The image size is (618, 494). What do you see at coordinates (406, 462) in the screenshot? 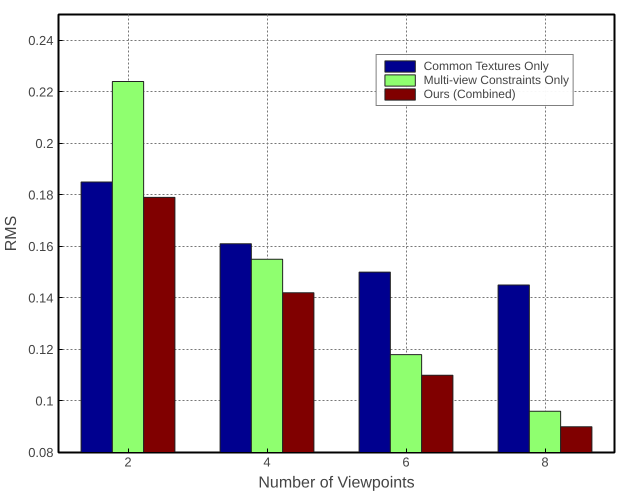
I see `x-tick-label: 6` at bounding box center [406, 462].